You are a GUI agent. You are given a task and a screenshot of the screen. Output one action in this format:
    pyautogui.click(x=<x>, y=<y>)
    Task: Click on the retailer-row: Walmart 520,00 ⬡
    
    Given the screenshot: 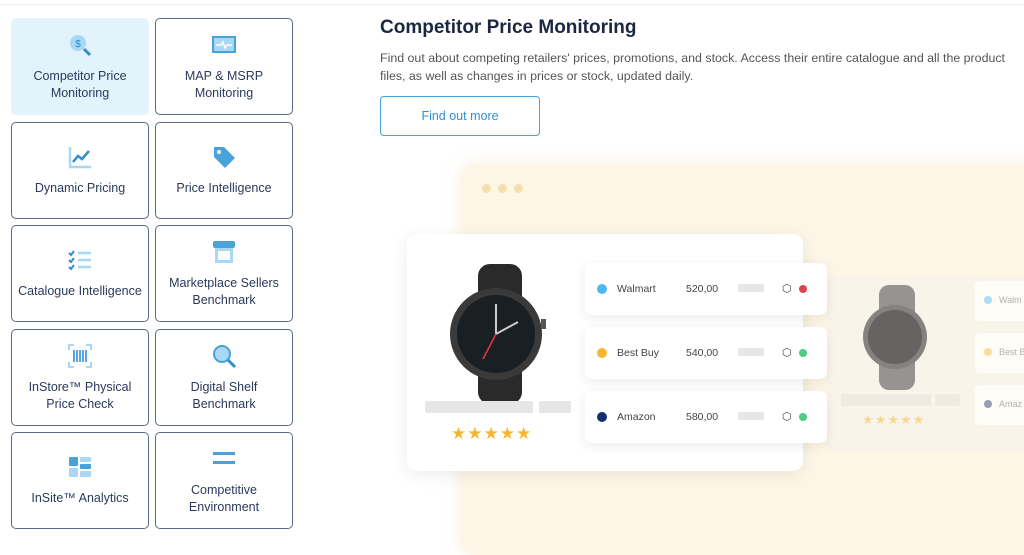 What is the action you would take?
    pyautogui.click(x=706, y=289)
    